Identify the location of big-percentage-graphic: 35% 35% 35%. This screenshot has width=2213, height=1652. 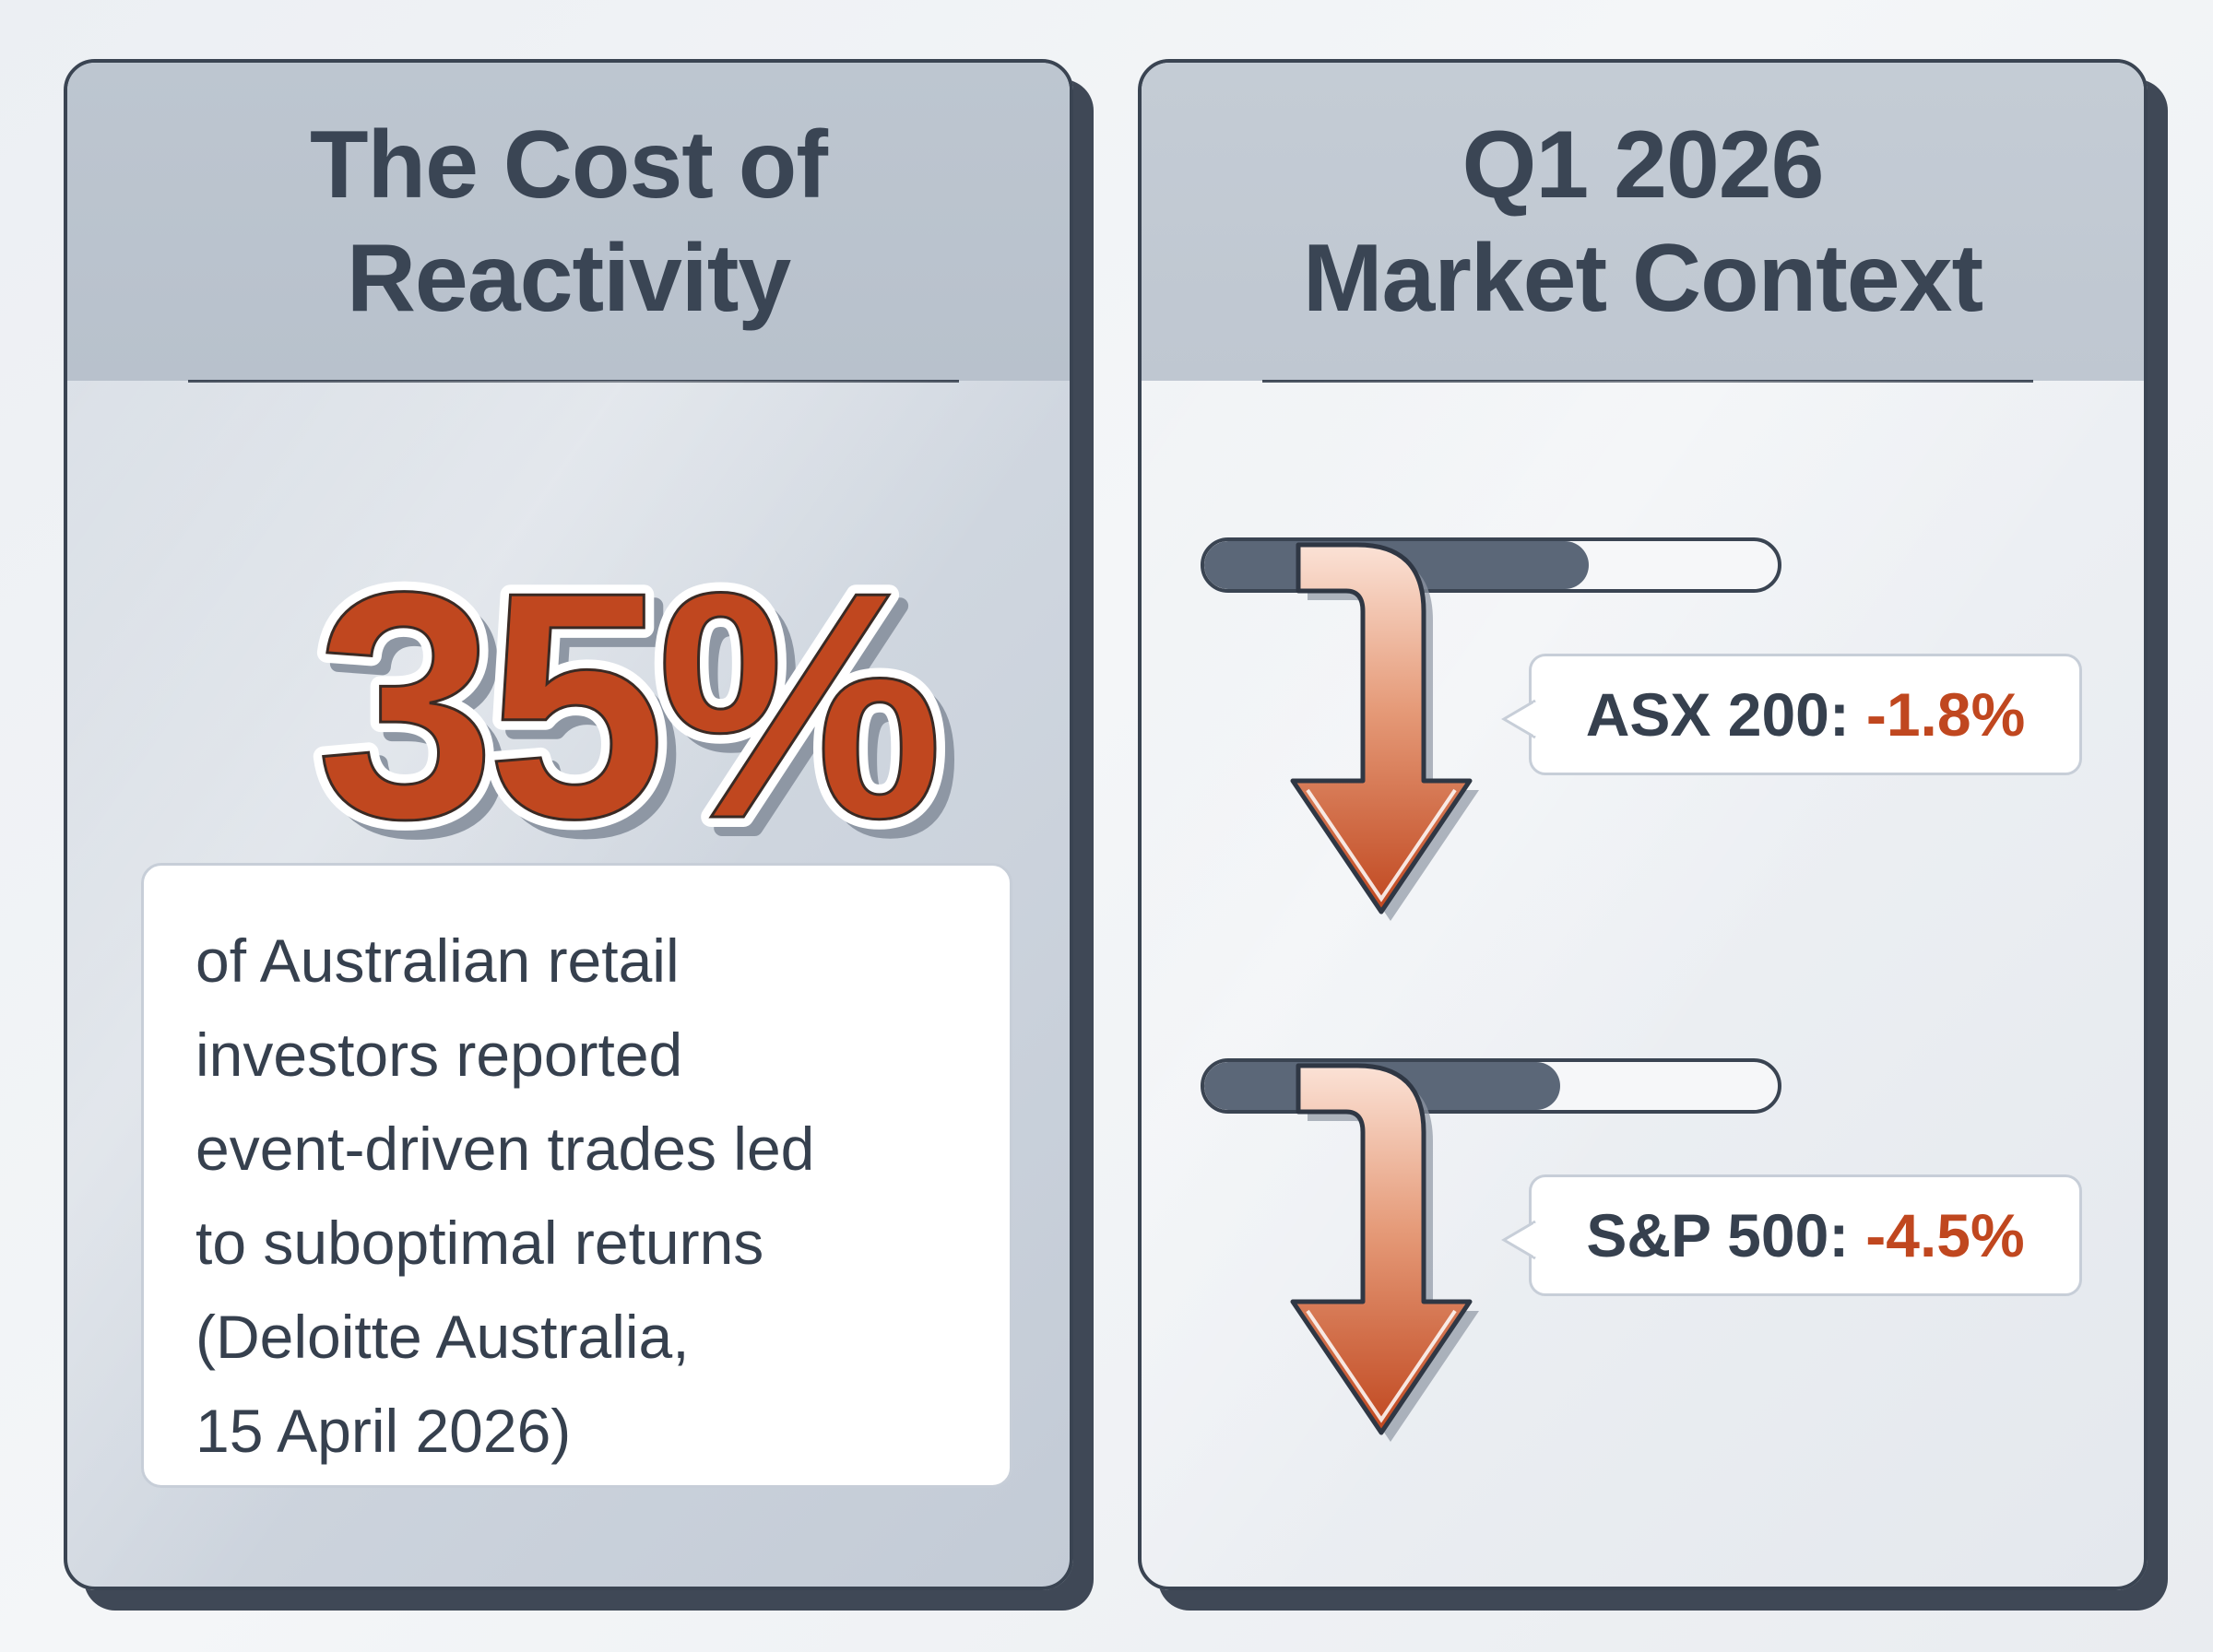
(637, 710).